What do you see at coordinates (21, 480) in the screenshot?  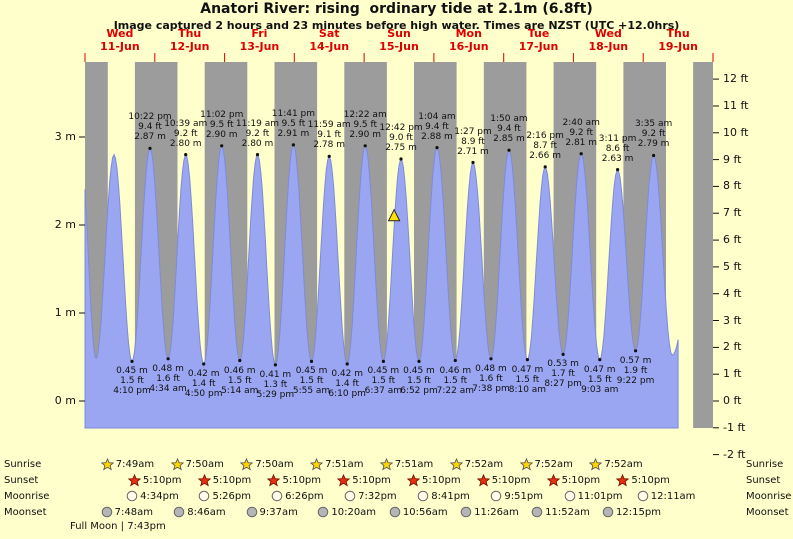 I see `astro-row-label-left: Sunset` at bounding box center [21, 480].